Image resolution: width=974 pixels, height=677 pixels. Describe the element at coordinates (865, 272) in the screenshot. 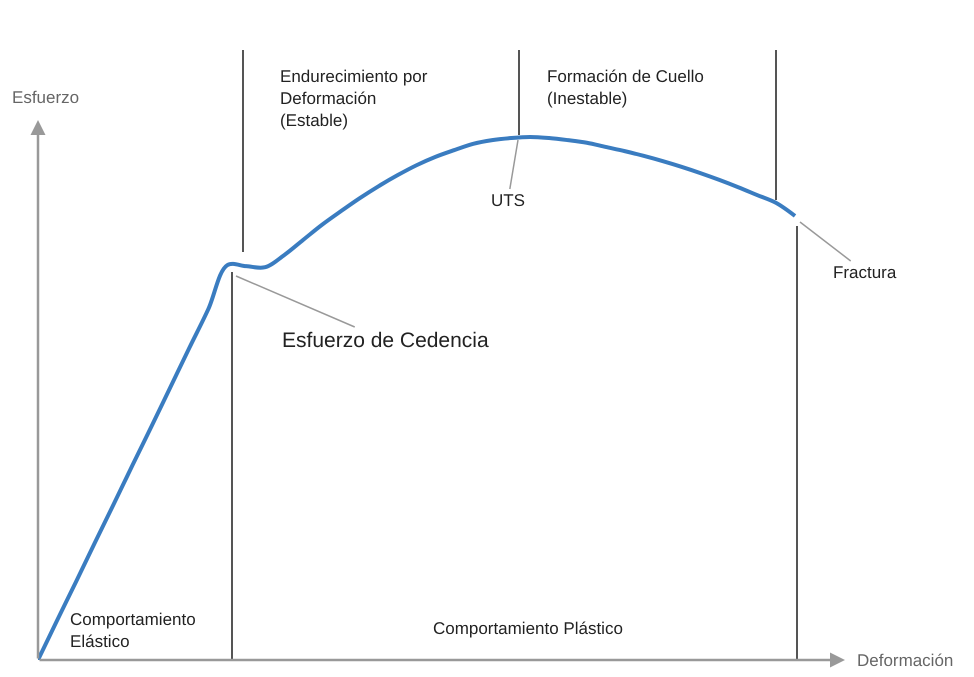

I see `annotation: Fractura` at that location.